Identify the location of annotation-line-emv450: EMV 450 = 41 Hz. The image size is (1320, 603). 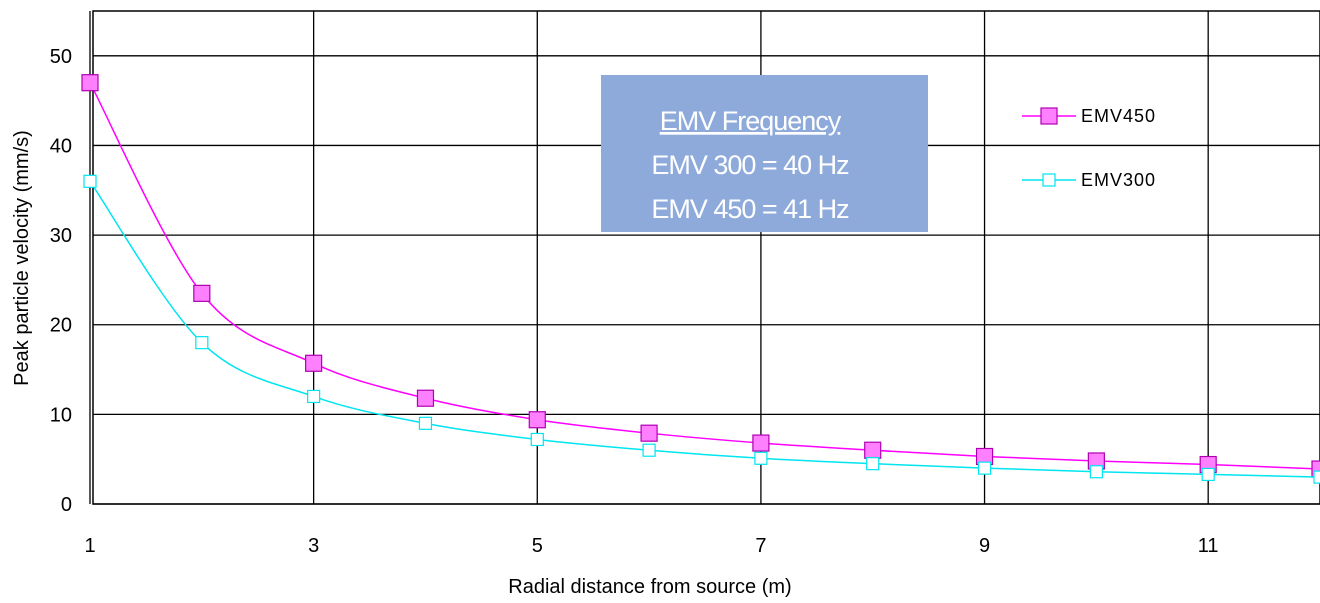
(750, 209).